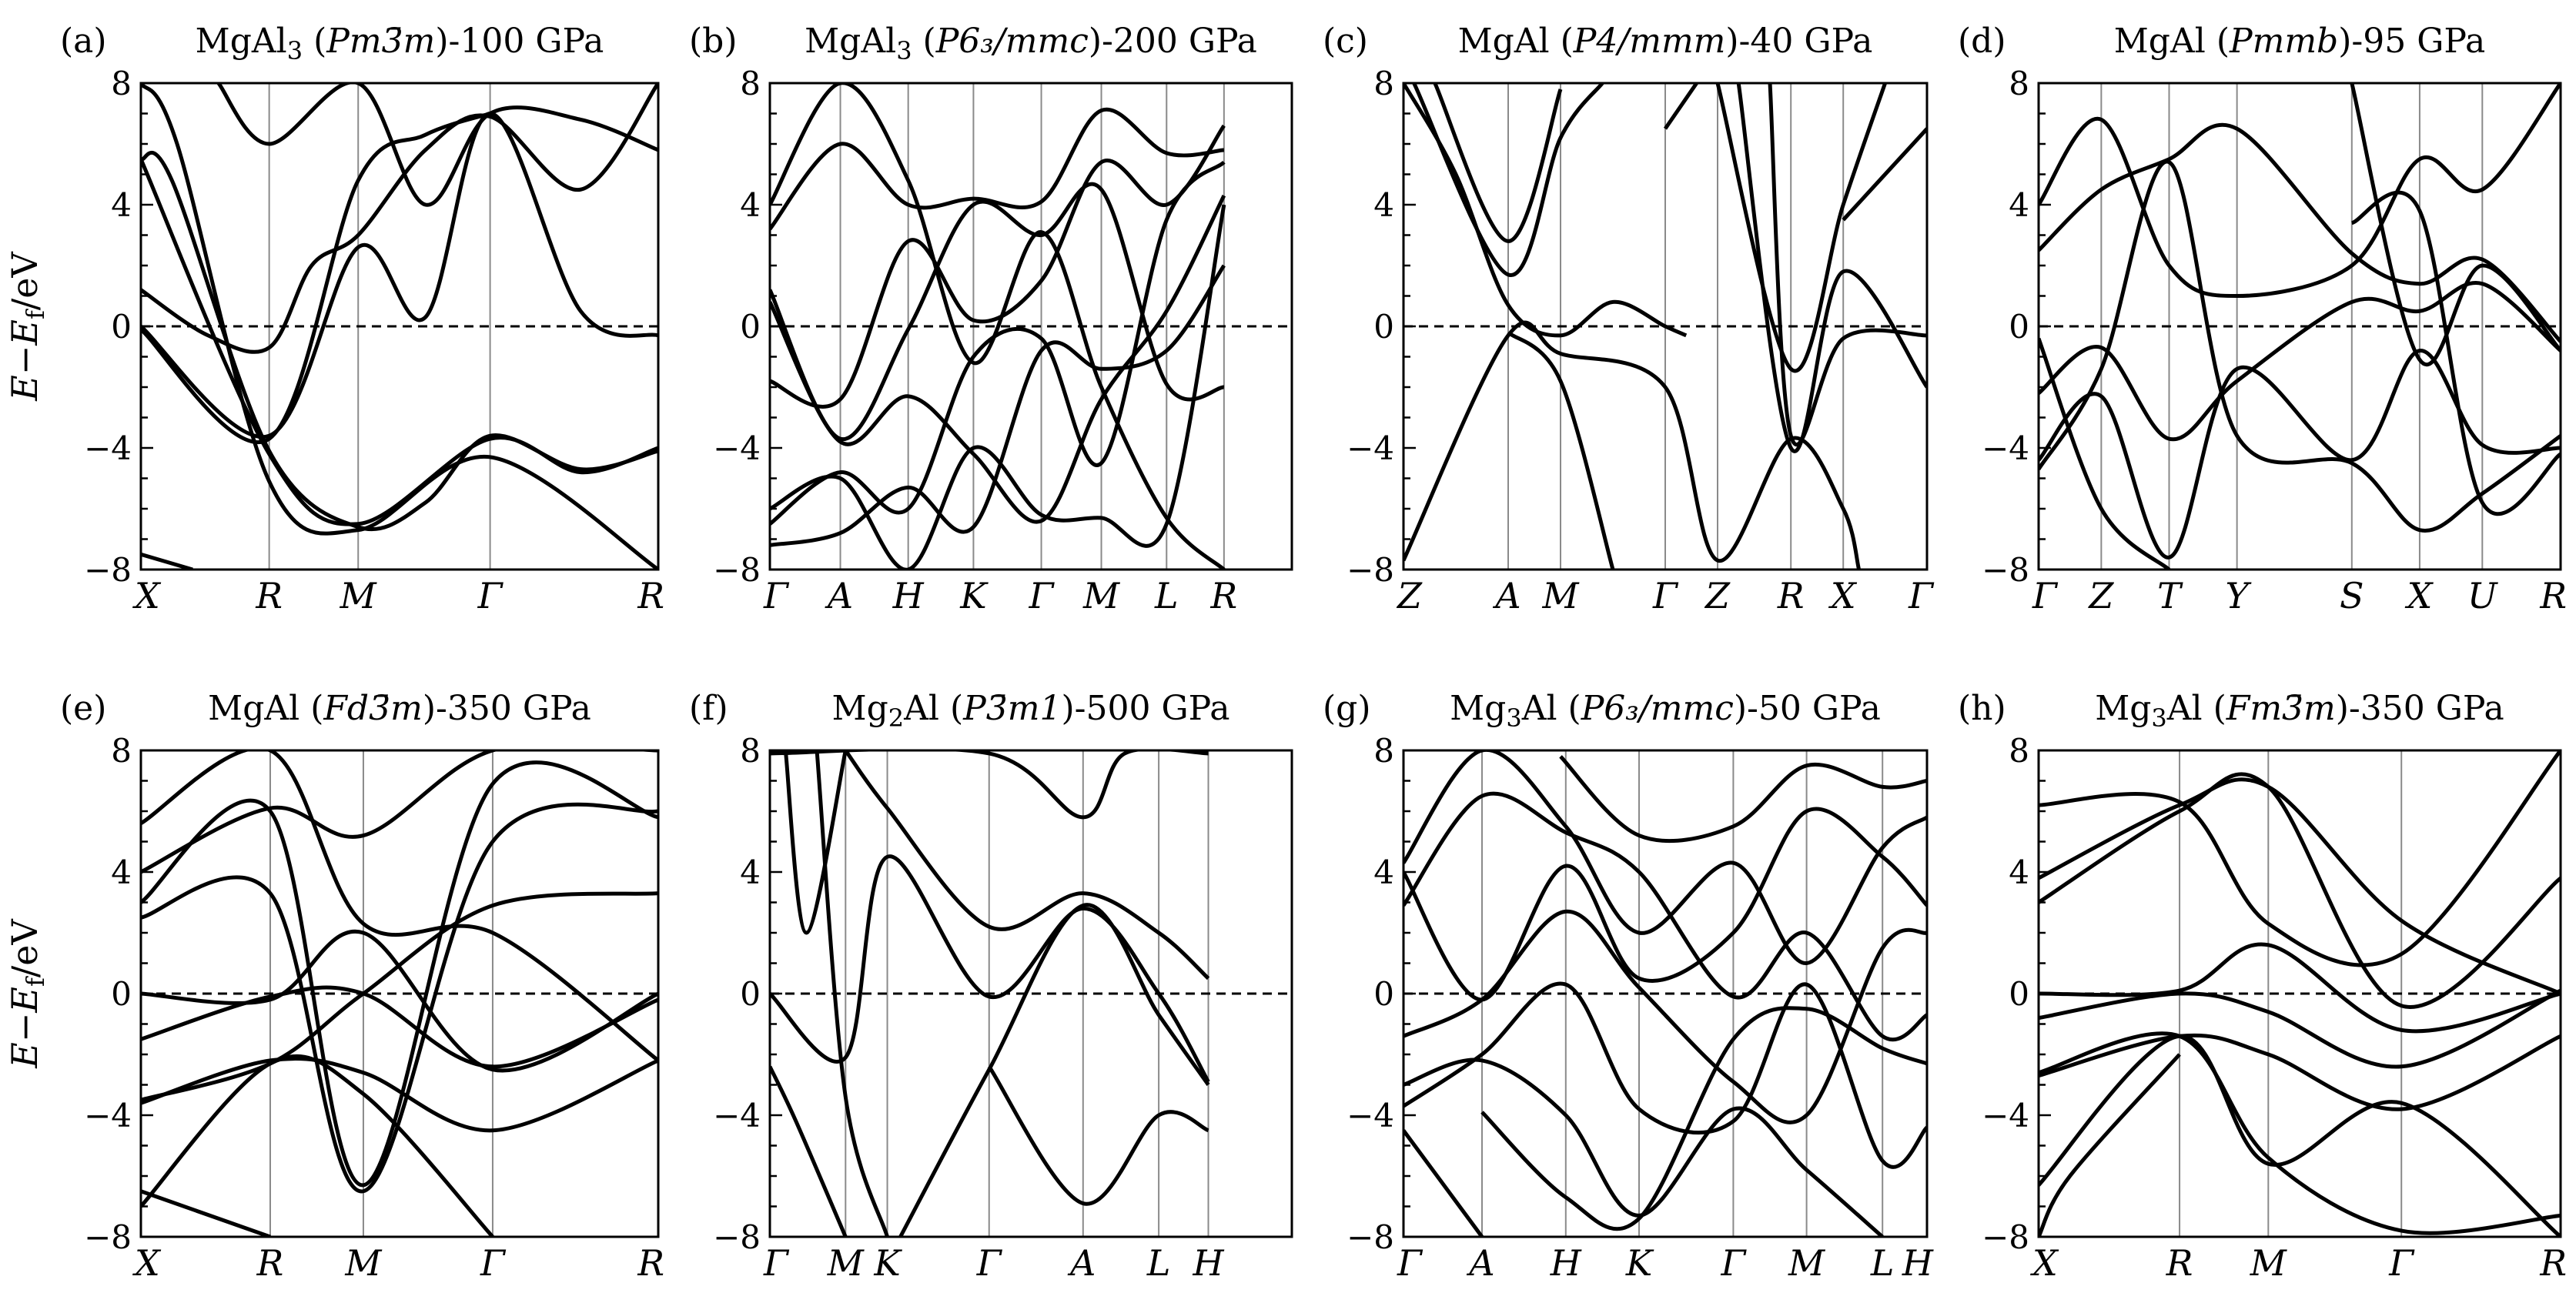 Image resolution: width=2576 pixels, height=1303 pixels. Describe the element at coordinates (2299, 711) in the screenshot. I see `panel-title: Mg3Al (Fm3̄m)-350 GPa` at that location.